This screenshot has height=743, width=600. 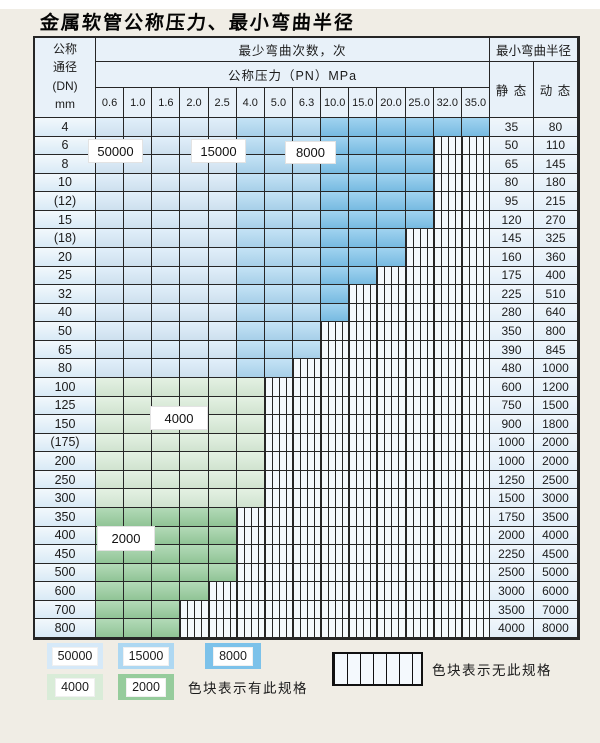 I want to click on pressure-tick: 35.0, so click(x=475, y=103).